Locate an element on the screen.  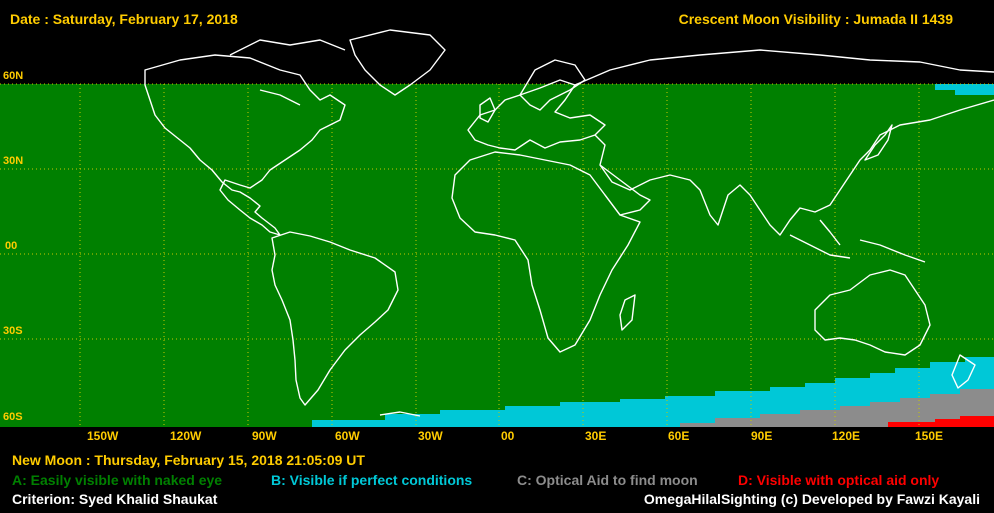
zone-b-area is located at coordinates (653, 392).